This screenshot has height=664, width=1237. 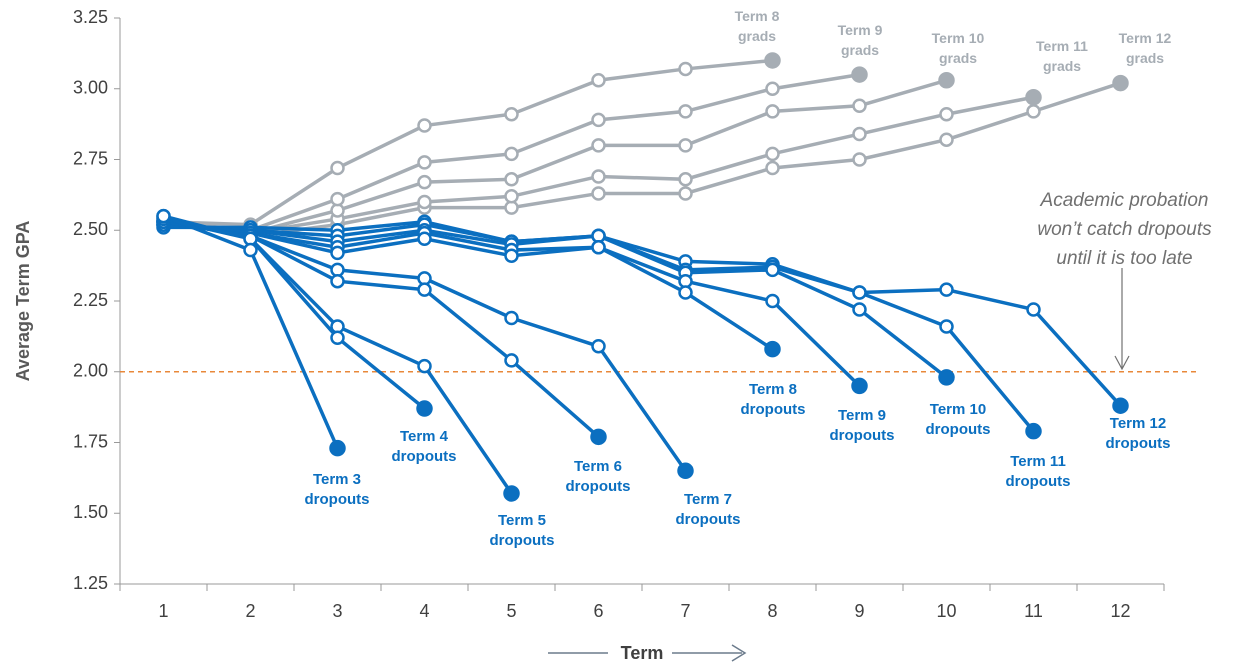 What do you see at coordinates (1033, 611) in the screenshot?
I see `x-tick-label: 11` at bounding box center [1033, 611].